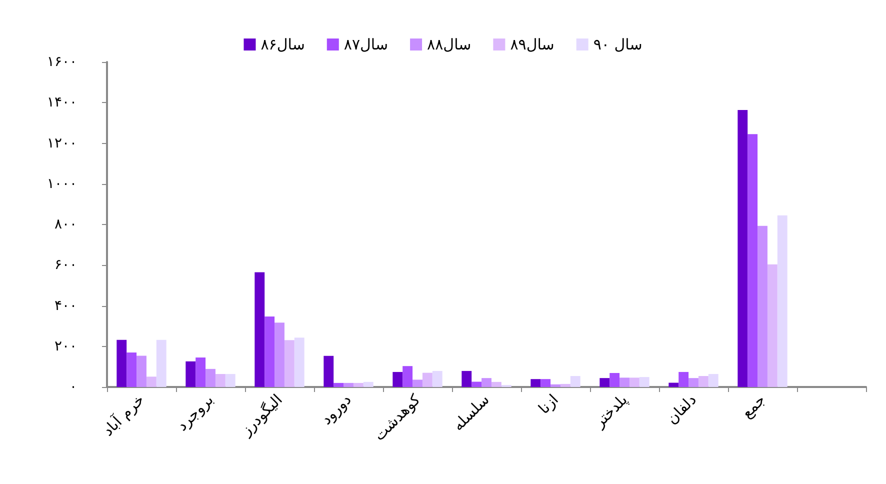 Image resolution: width=886 pixels, height=484 pixels. I want to click on x-tick-label: کوهدشت, so click(397, 417).